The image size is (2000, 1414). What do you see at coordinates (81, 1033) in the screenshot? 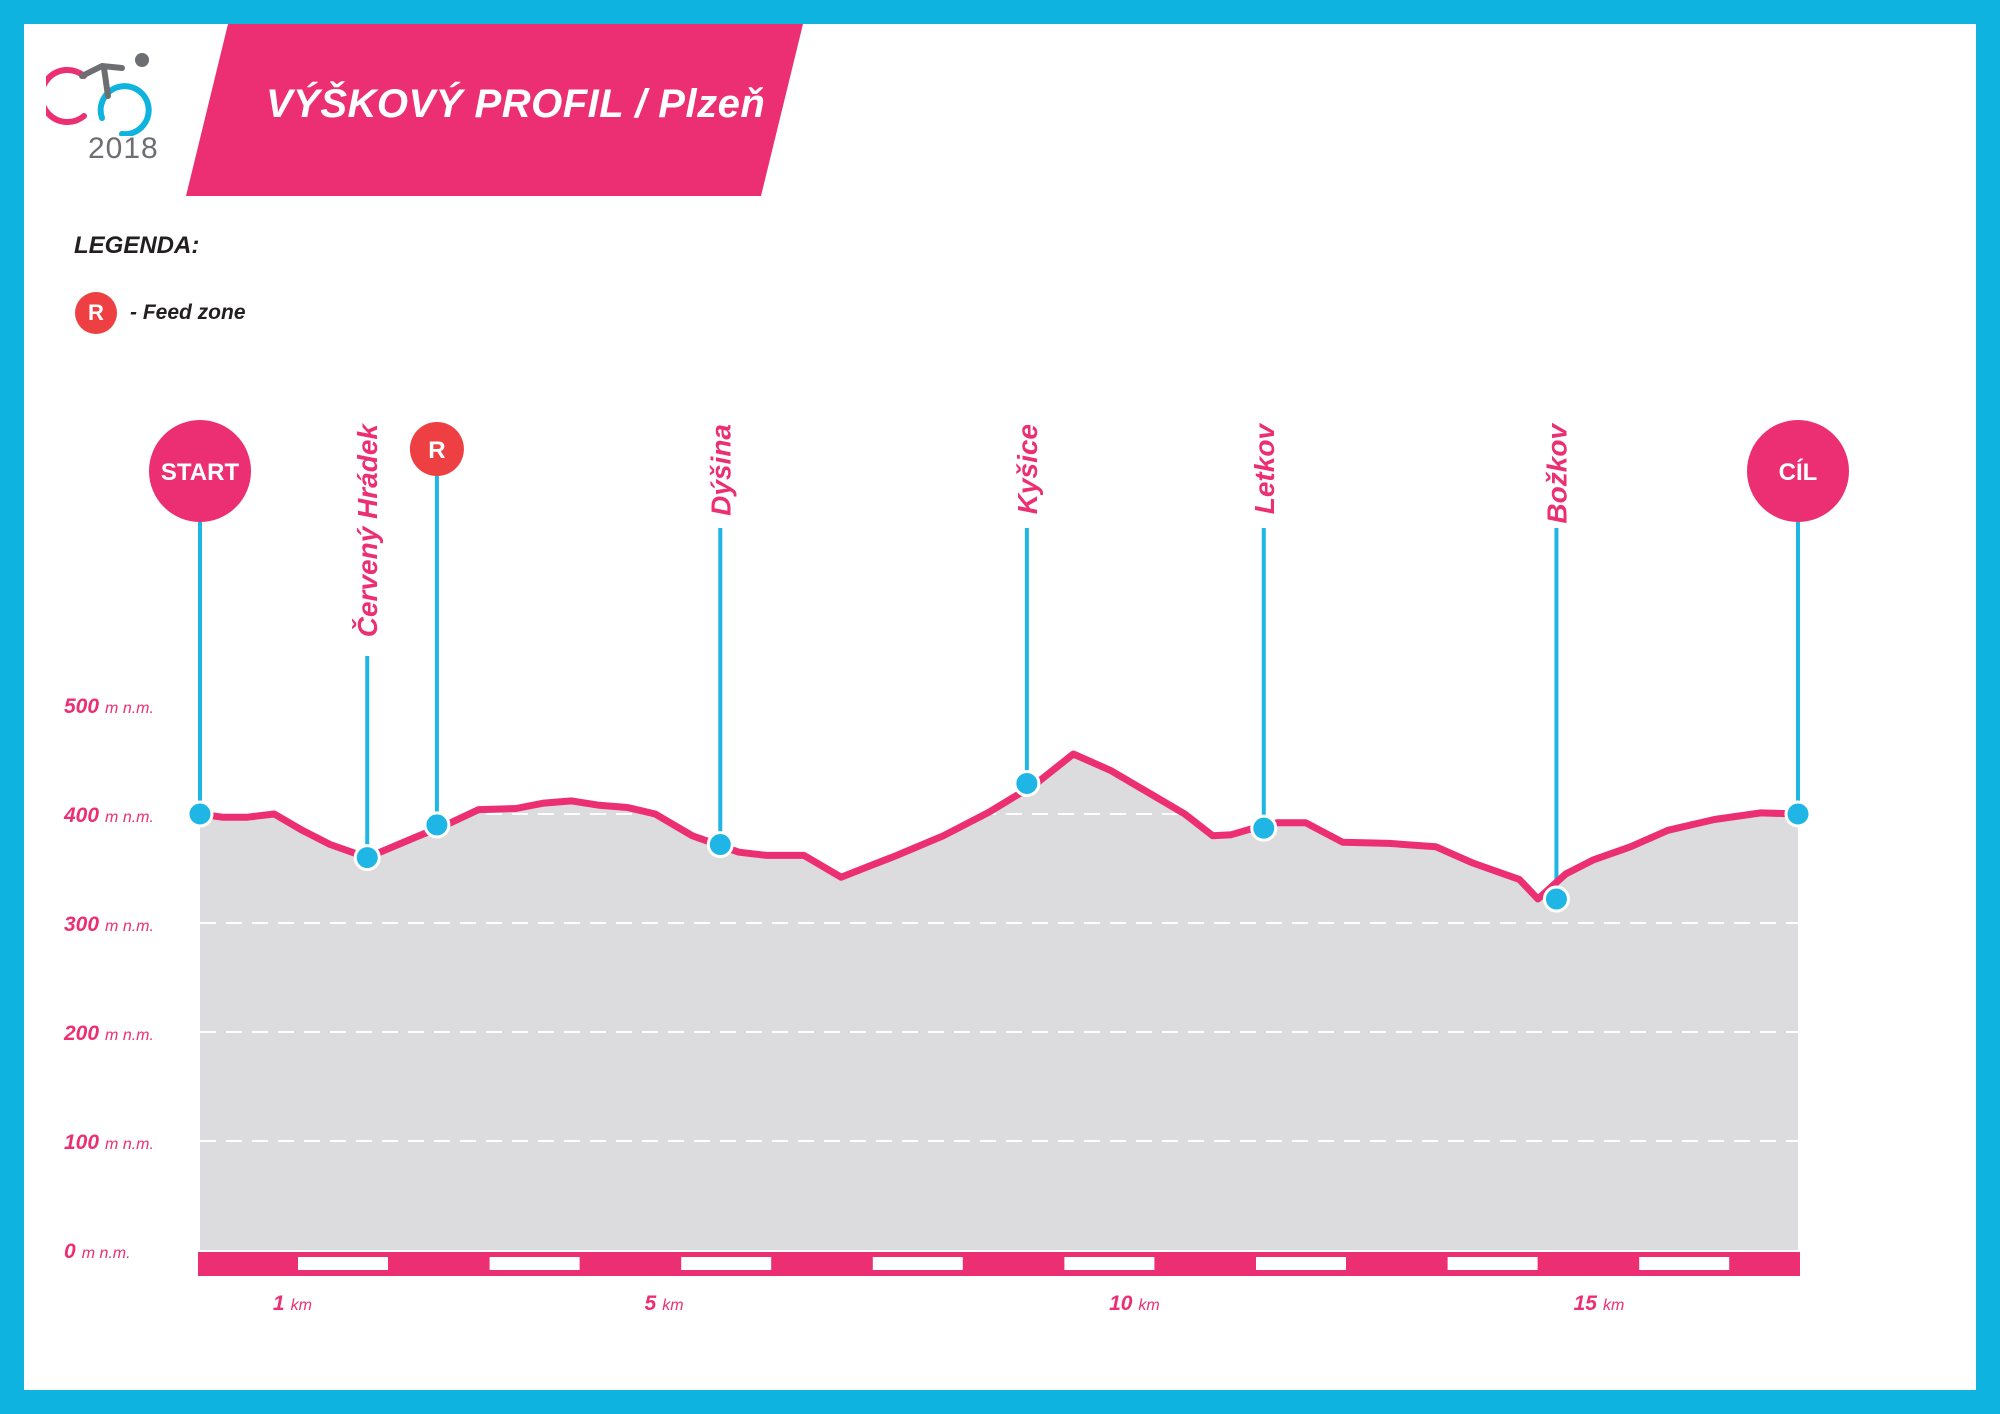
I see `y-tick-value: 200` at bounding box center [81, 1033].